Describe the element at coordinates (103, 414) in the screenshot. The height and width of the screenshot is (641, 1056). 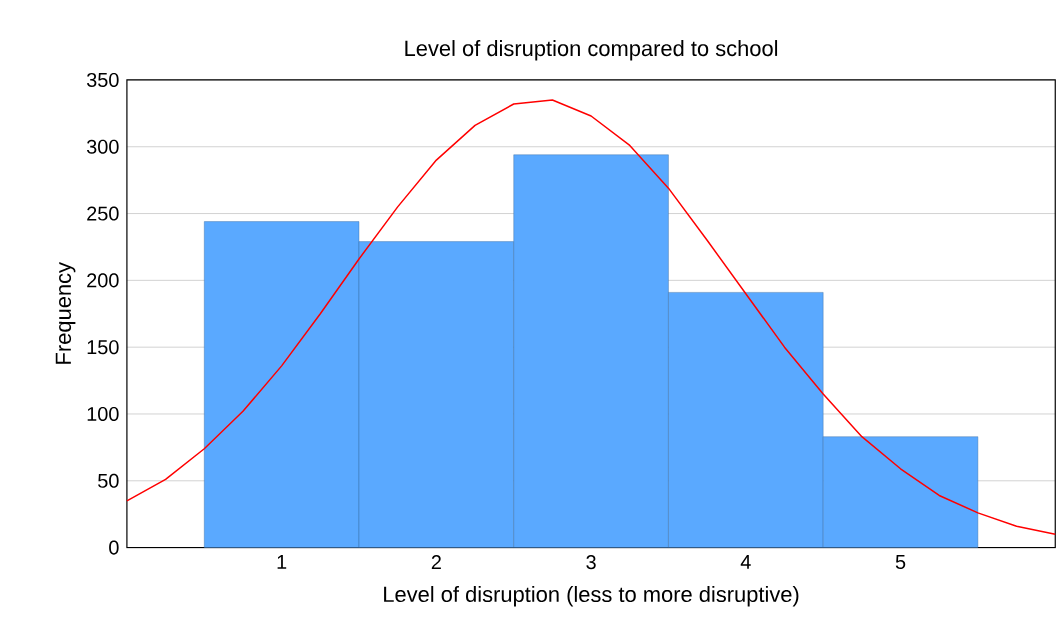
I see `y-tick-label: 100` at that location.